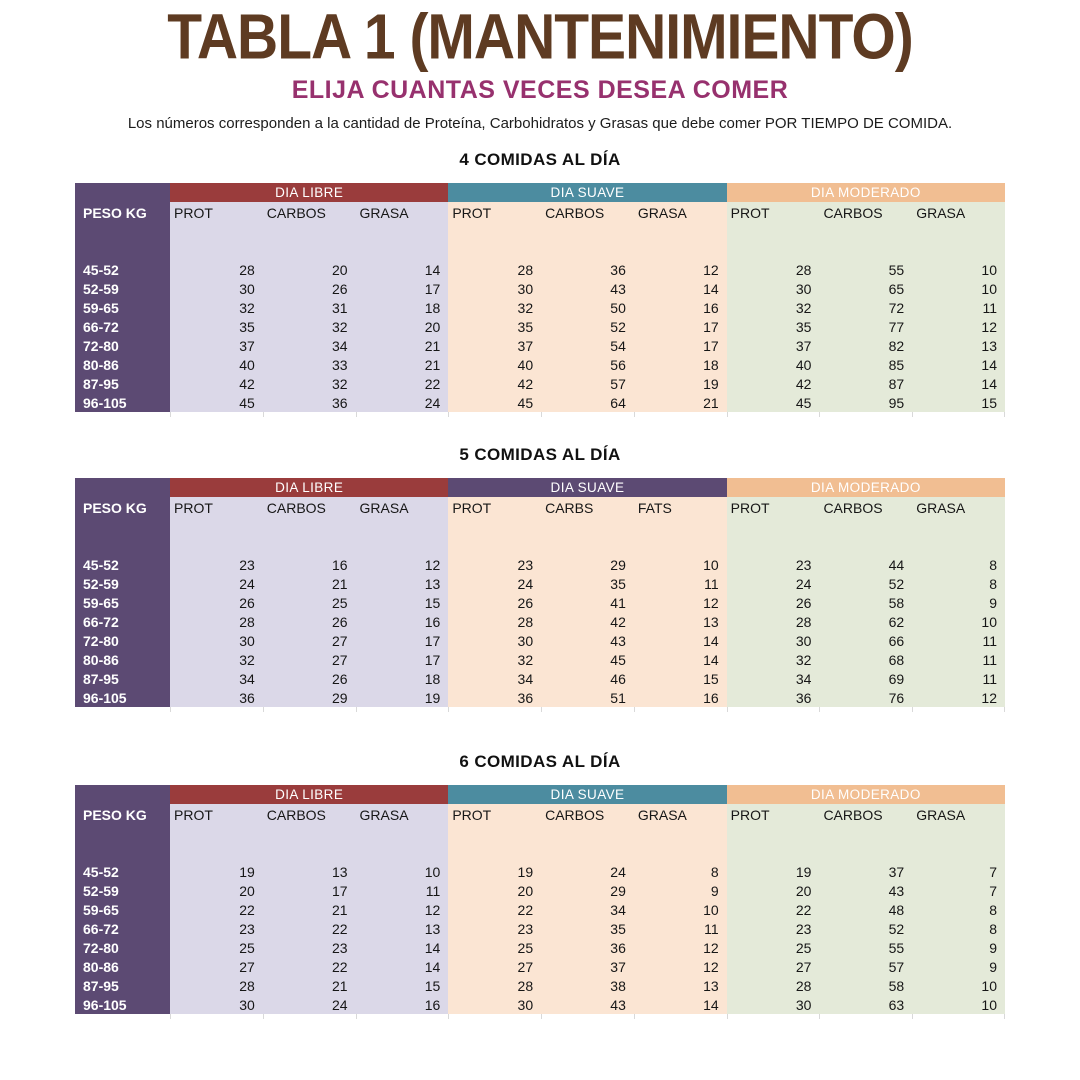 This screenshot has height=1080, width=1080. Describe the element at coordinates (618, 402) in the screenshot. I see `value-cell: 64` at that location.